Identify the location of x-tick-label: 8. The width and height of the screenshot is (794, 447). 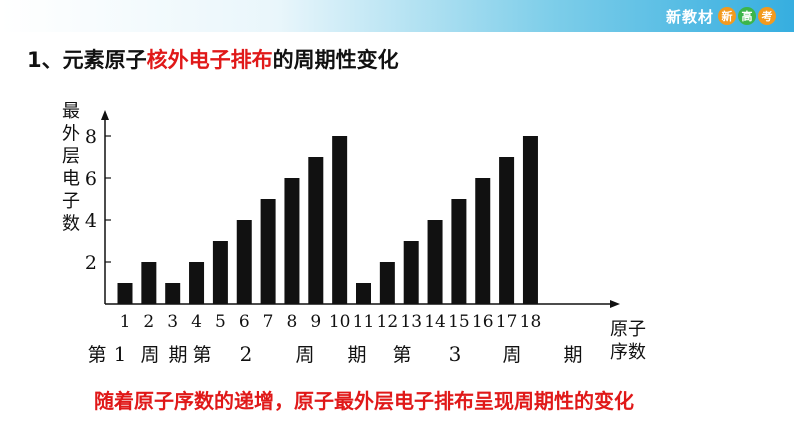
(292, 322).